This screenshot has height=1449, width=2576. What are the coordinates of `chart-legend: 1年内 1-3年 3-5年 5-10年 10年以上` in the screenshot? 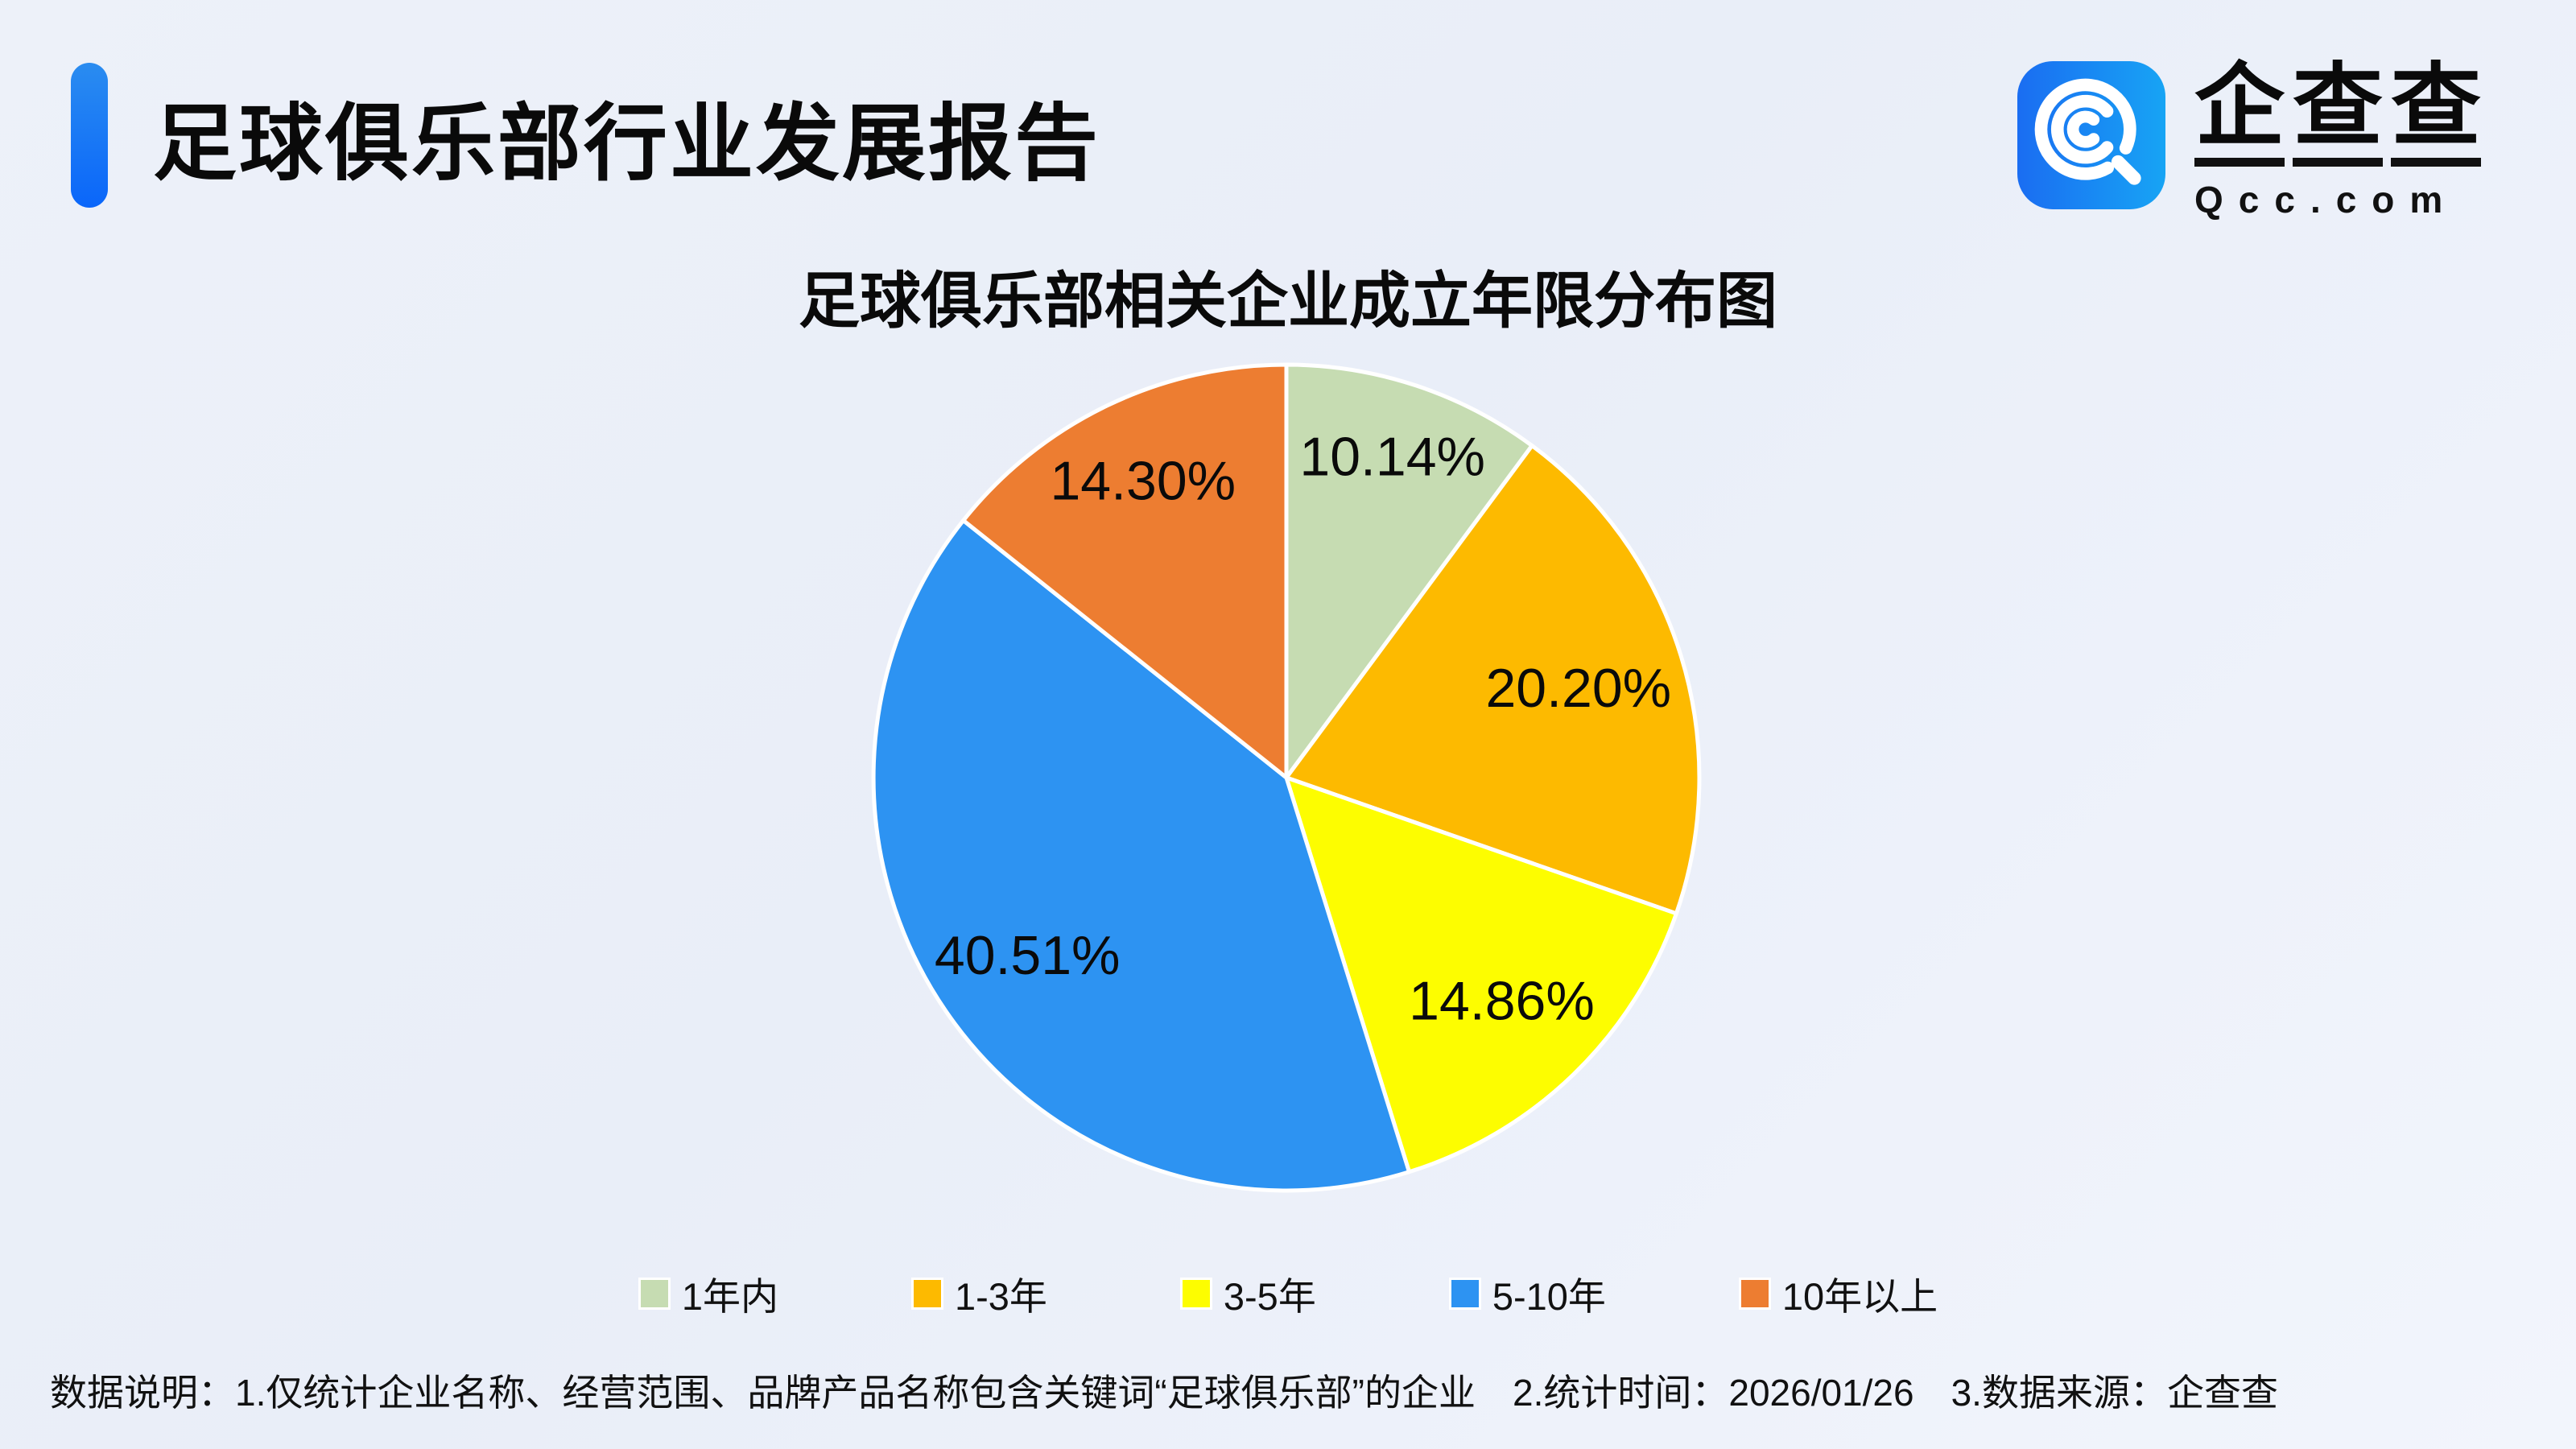 It's located at (1288, 1293).